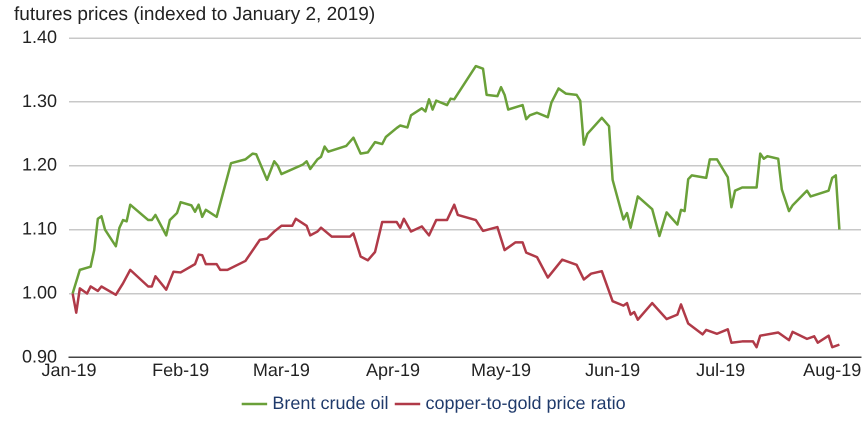 Image resolution: width=865 pixels, height=423 pixels. What do you see at coordinates (501, 370) in the screenshot?
I see `x-tick-label: May-19` at bounding box center [501, 370].